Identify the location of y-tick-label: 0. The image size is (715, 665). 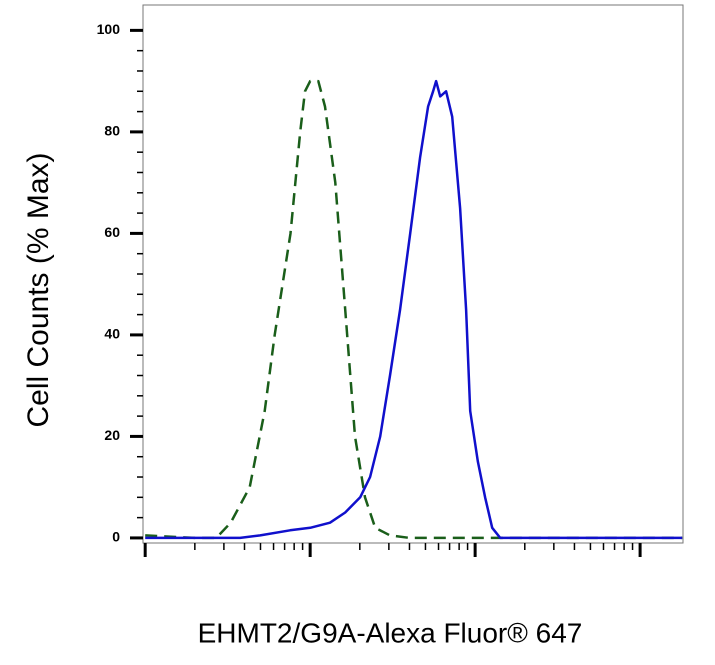
(116, 537).